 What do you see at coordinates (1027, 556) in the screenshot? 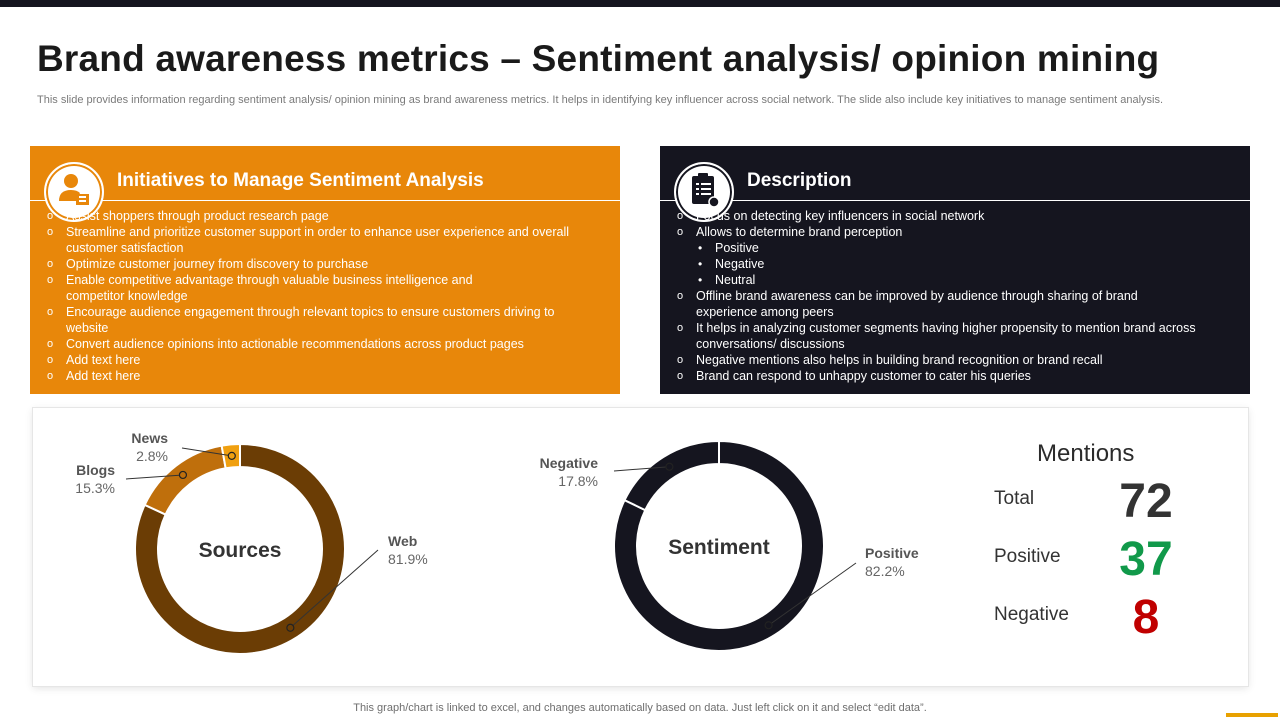
I see `mentions-positive-label: Positive` at bounding box center [1027, 556].